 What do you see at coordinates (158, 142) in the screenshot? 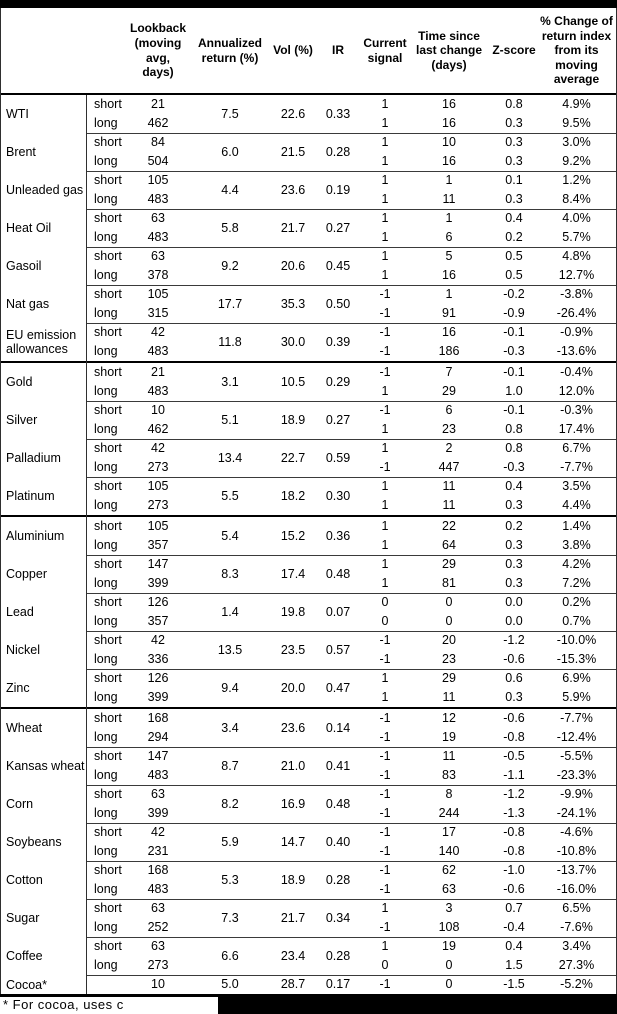
I see `cell-lookback: 84` at bounding box center [158, 142].